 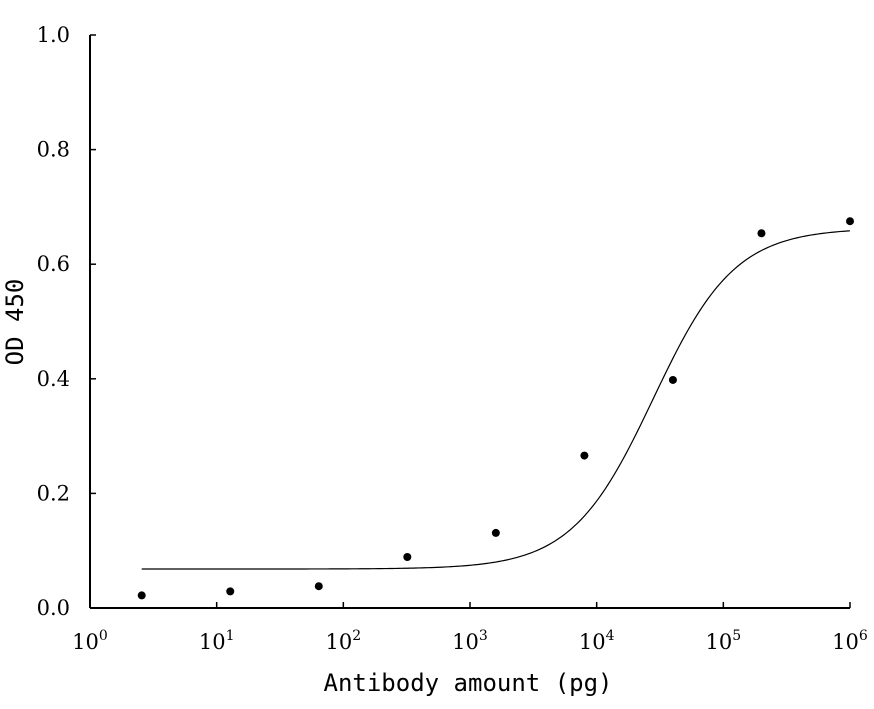 I want to click on y-tick-label: 0.4, so click(x=53, y=379).